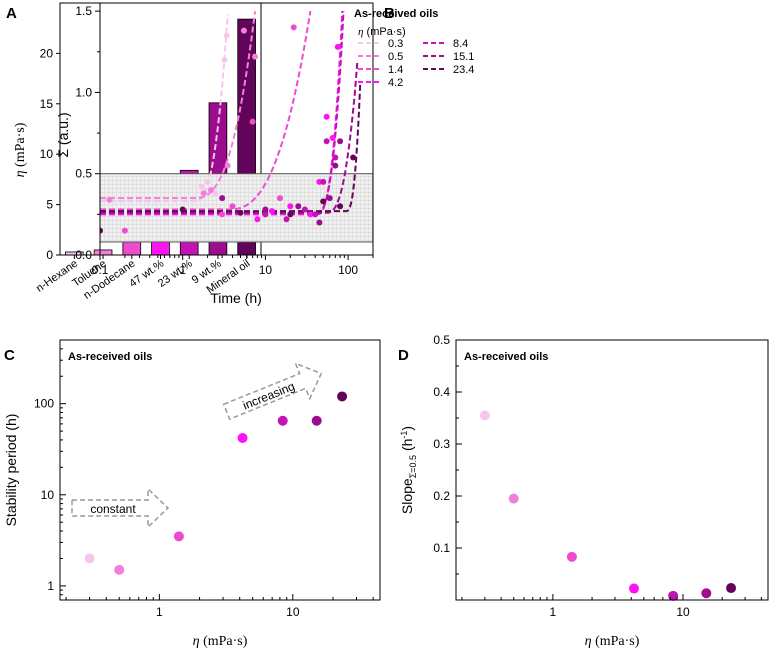  What do you see at coordinates (132, 248) in the screenshot?
I see `bar-n-dodecane` at bounding box center [132, 248].